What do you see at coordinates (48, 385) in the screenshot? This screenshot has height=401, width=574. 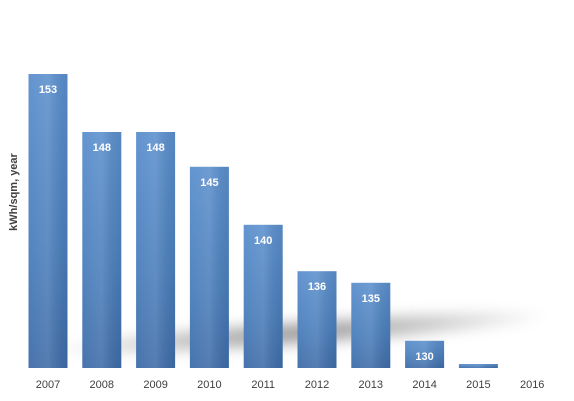 I see `x-tick-label-2007: 2007` at bounding box center [48, 385].